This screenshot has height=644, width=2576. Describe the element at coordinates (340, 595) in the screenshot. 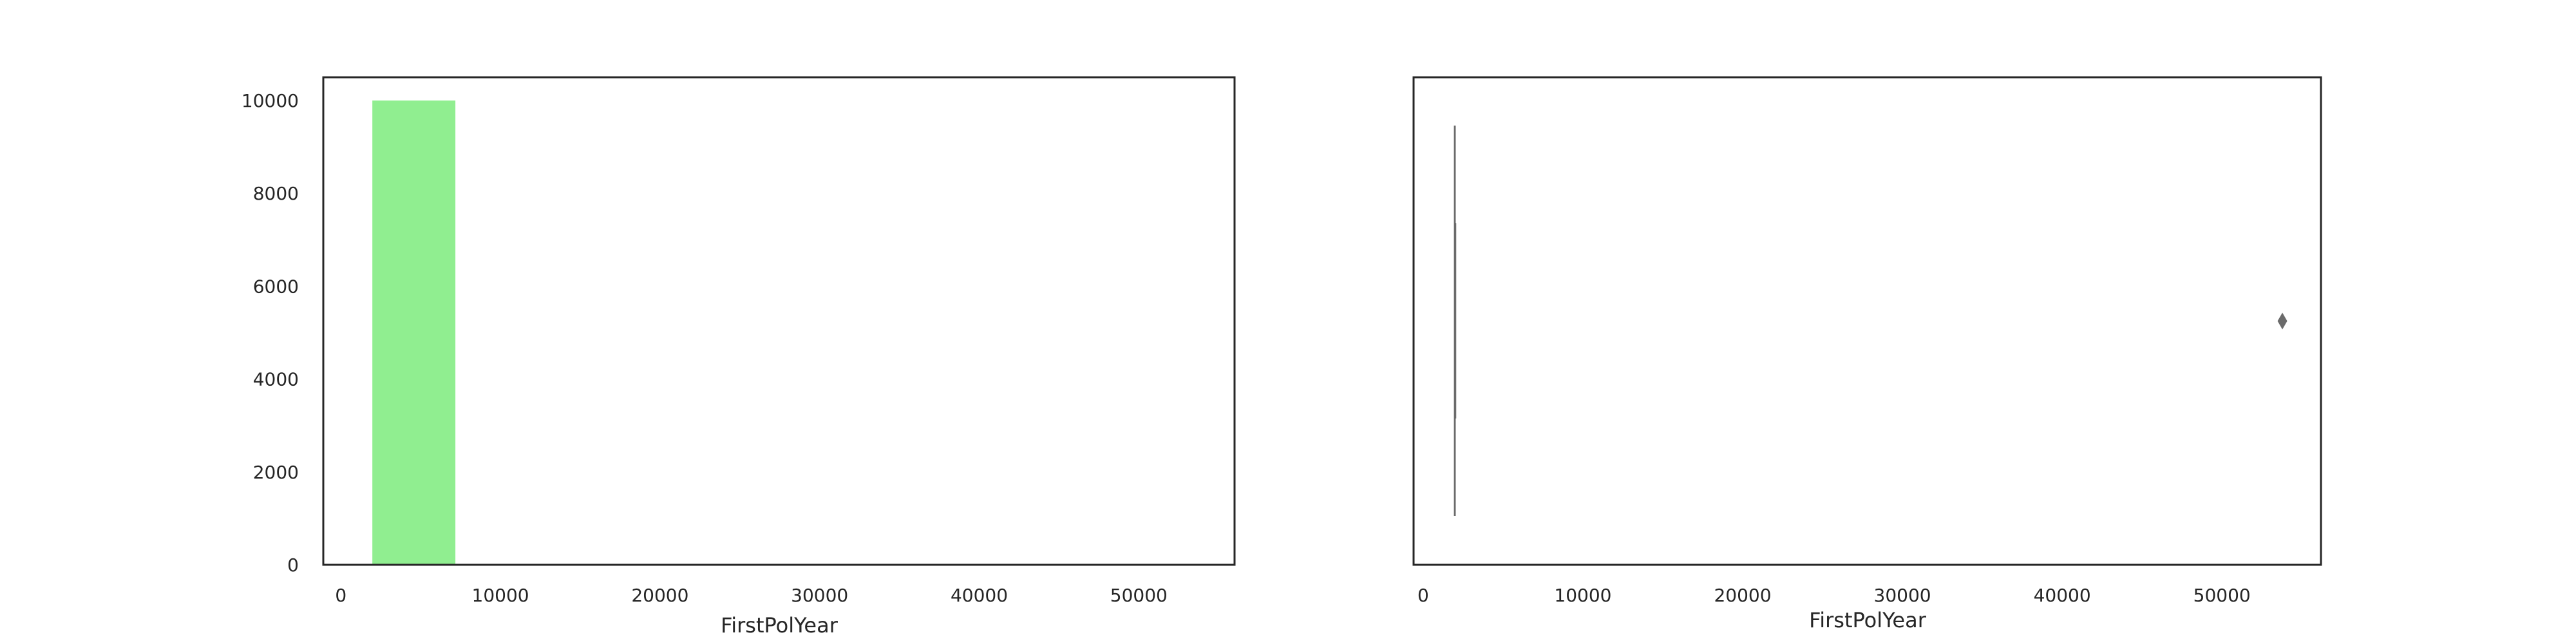

I see `histogram-x-tick-label: 0` at that location.